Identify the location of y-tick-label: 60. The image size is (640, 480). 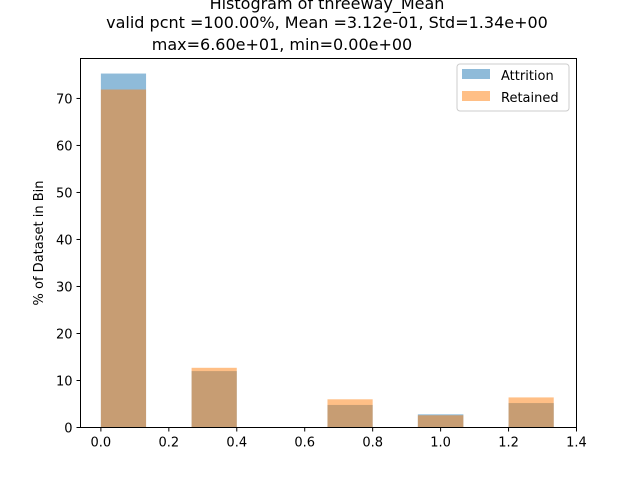
(64, 146).